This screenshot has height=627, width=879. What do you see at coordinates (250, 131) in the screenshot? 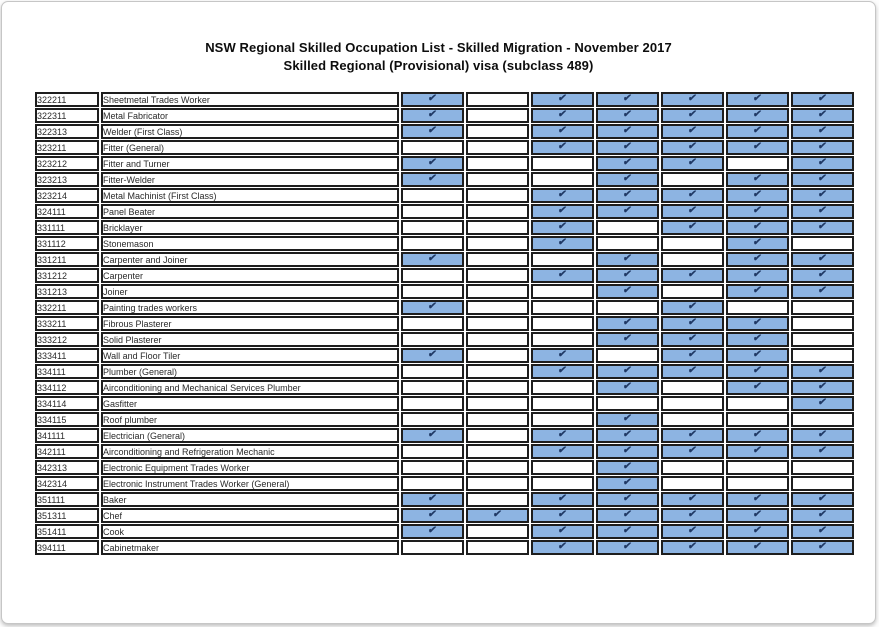
I see `occupation-name-cell: Welder (First Class)` at bounding box center [250, 131].